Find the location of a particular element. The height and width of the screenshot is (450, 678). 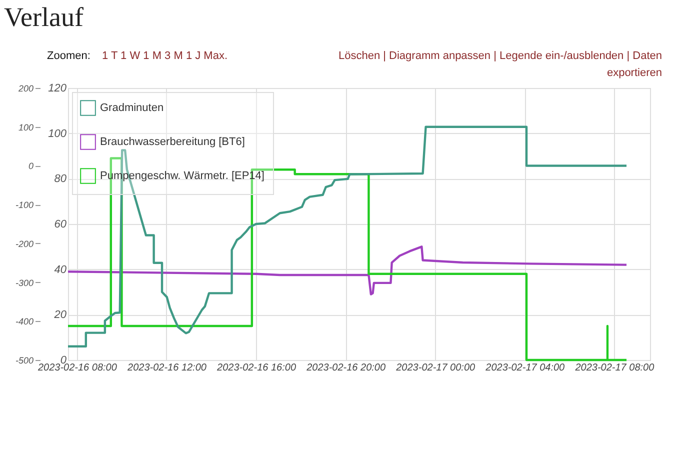

line-series is located at coordinates (347, 271).